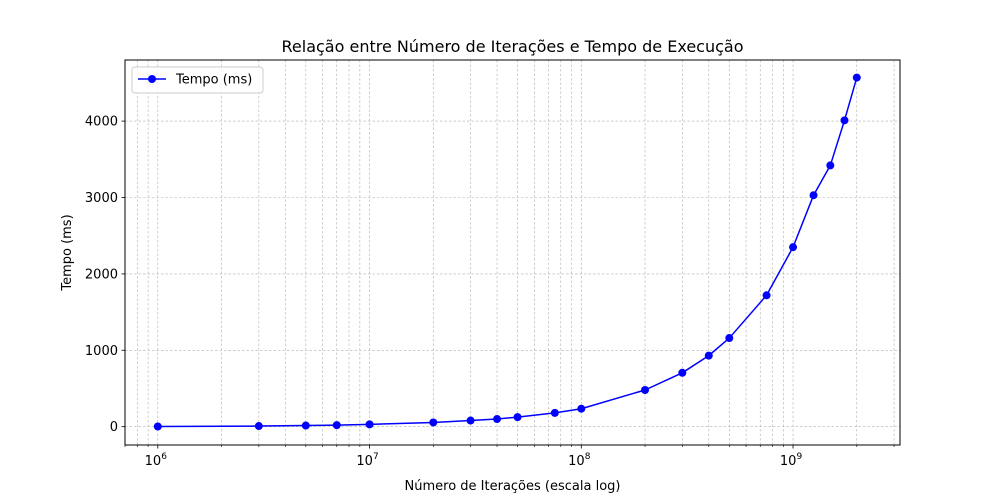 This screenshot has height=504, width=1000. I want to click on y-tick-label: 2000, so click(101, 274).